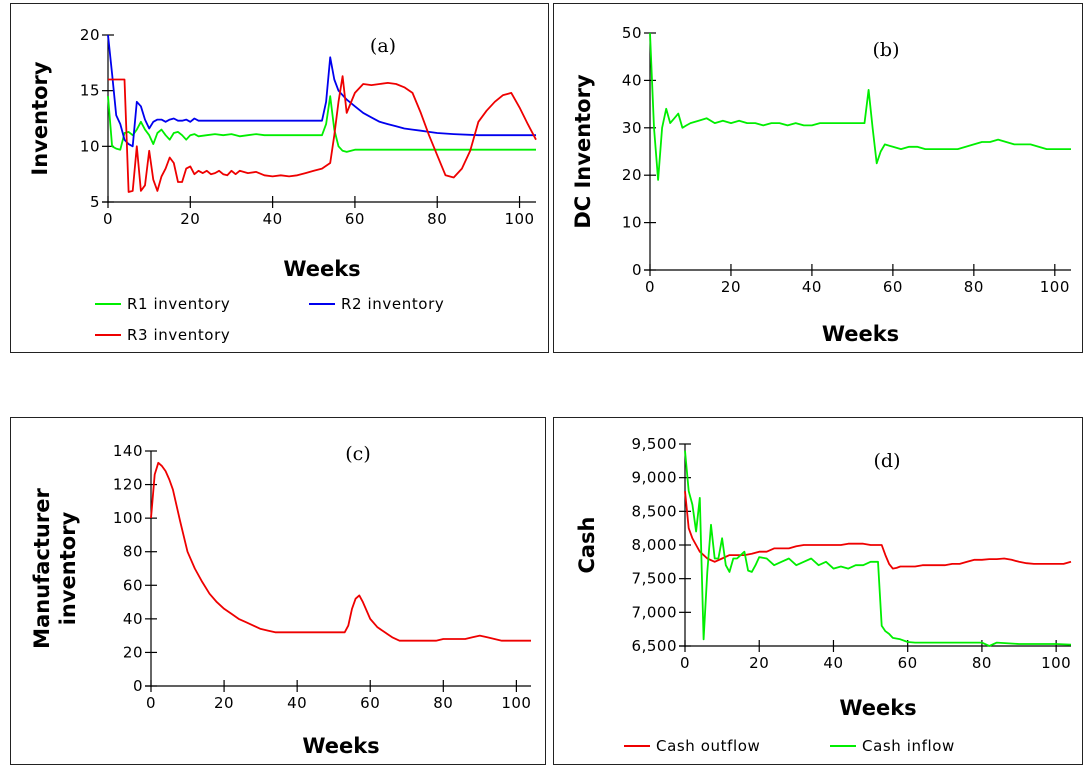  I want to click on y-tick-label: 60, so click(133, 585).